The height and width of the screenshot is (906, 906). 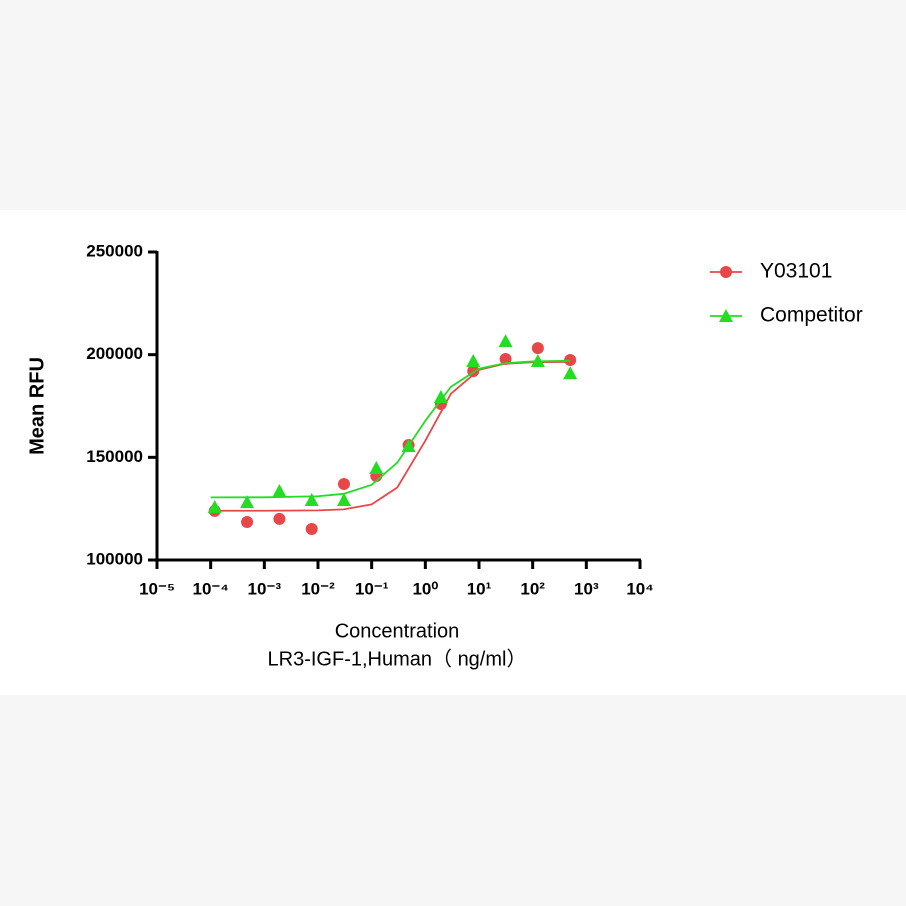 What do you see at coordinates (318, 588) in the screenshot?
I see `x-tick-label: 10⁻²` at bounding box center [318, 588].